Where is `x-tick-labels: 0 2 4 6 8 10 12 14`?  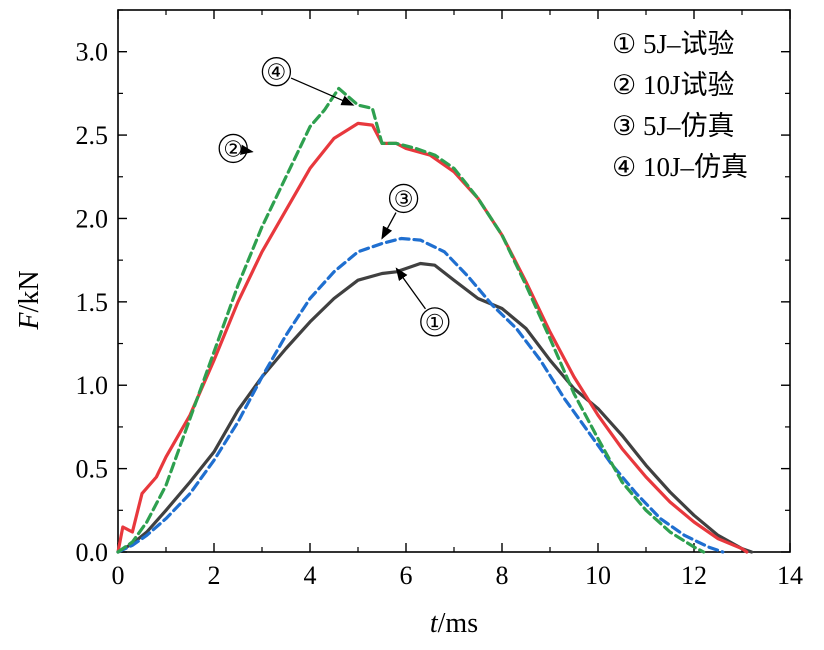
x-tick-labels: 0 2 4 6 8 10 12 14 is located at coordinates (458, 575).